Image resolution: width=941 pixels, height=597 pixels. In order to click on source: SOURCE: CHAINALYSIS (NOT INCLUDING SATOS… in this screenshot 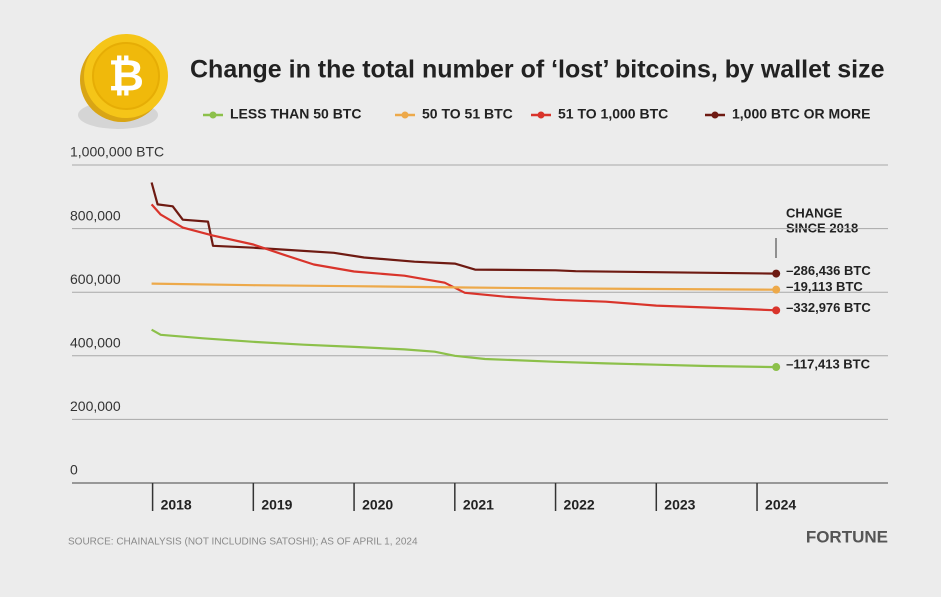, I will do `click(243, 542)`.